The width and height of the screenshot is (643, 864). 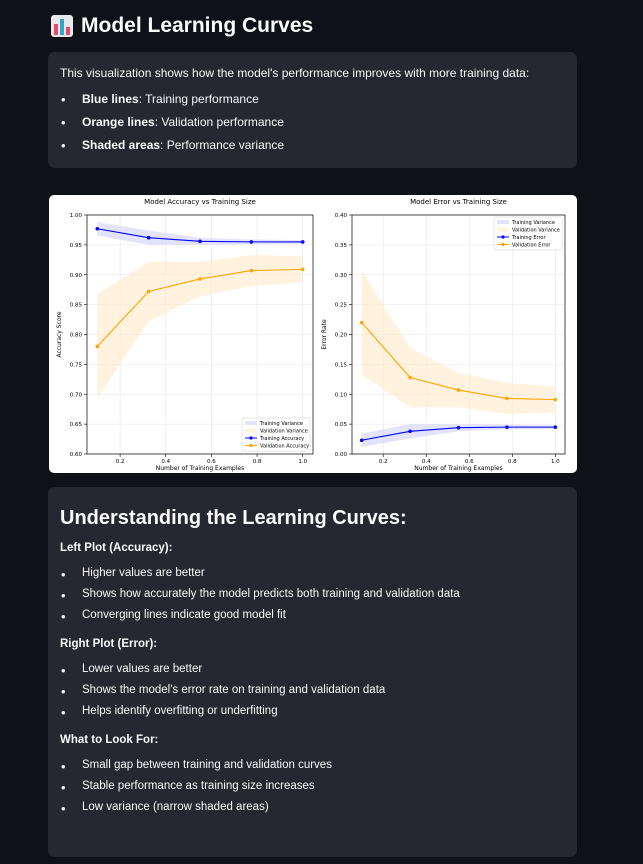 What do you see at coordinates (76, 306) in the screenshot?
I see `y-tick-label: 0.85` at bounding box center [76, 306].